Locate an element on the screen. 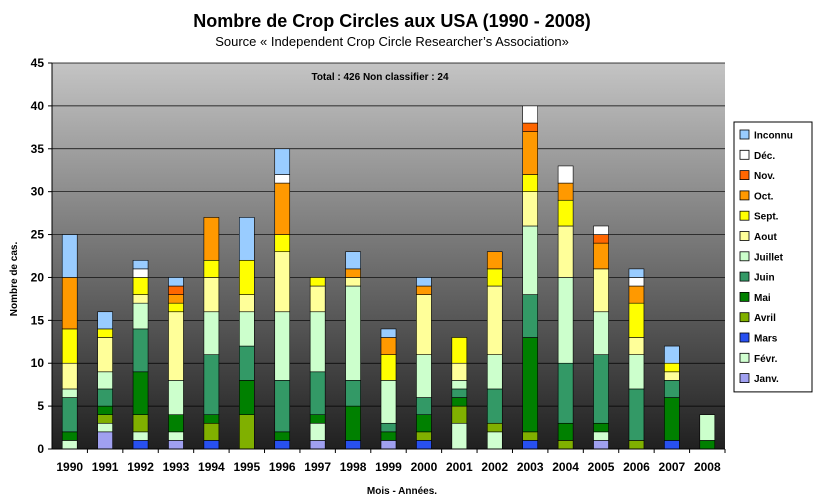 The image size is (821, 504). legend-label: Févr. is located at coordinates (766, 359).